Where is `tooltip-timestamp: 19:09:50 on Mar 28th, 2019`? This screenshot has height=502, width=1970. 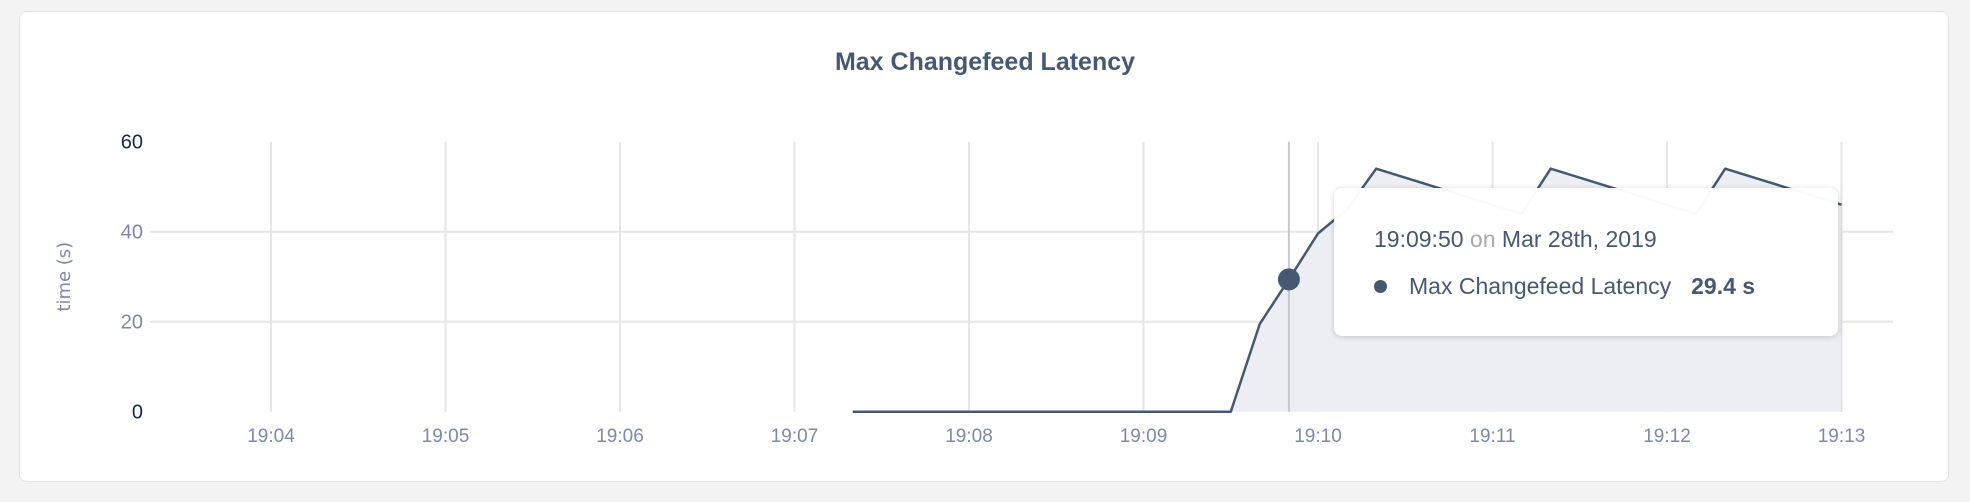 tooltip-timestamp: 19:09:50 on Mar 28th, 2019 is located at coordinates (1606, 239).